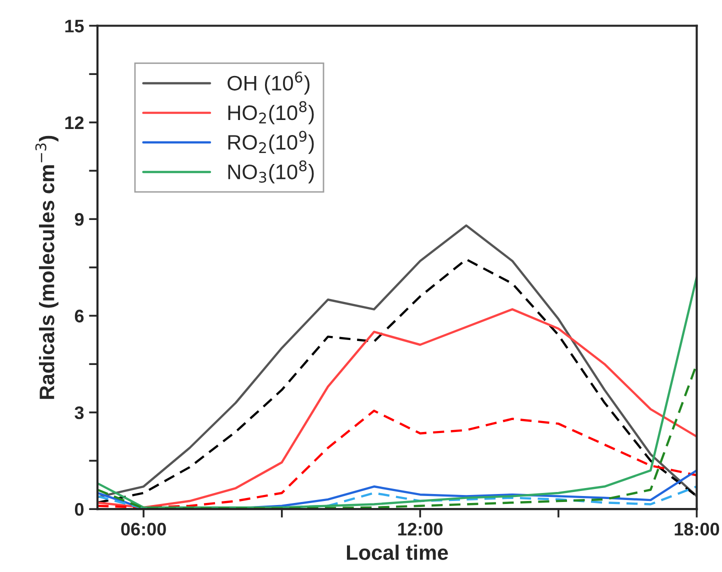 The width and height of the screenshot is (722, 572). What do you see at coordinates (79, 316) in the screenshot?
I see `y-tick-label: 6` at bounding box center [79, 316].